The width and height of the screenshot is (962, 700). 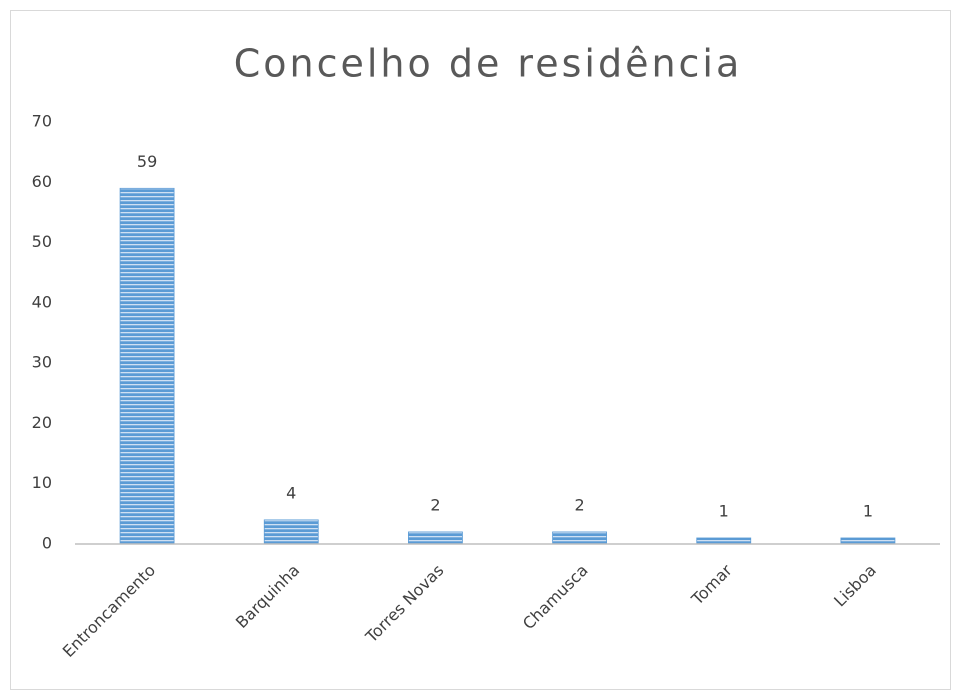 What do you see at coordinates (291, 492) in the screenshot?
I see `data-label: 4` at bounding box center [291, 492].